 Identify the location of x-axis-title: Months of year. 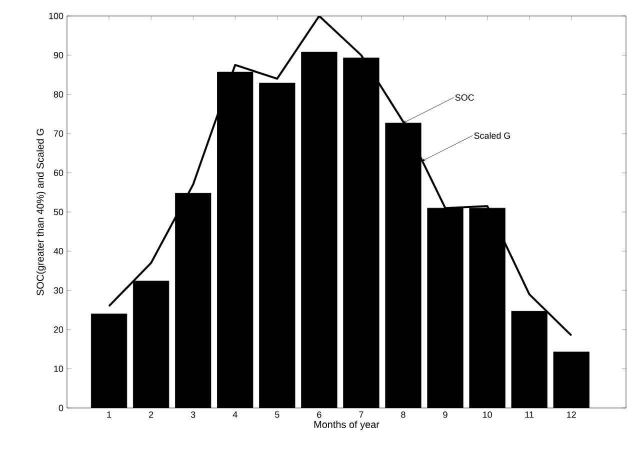
(347, 425).